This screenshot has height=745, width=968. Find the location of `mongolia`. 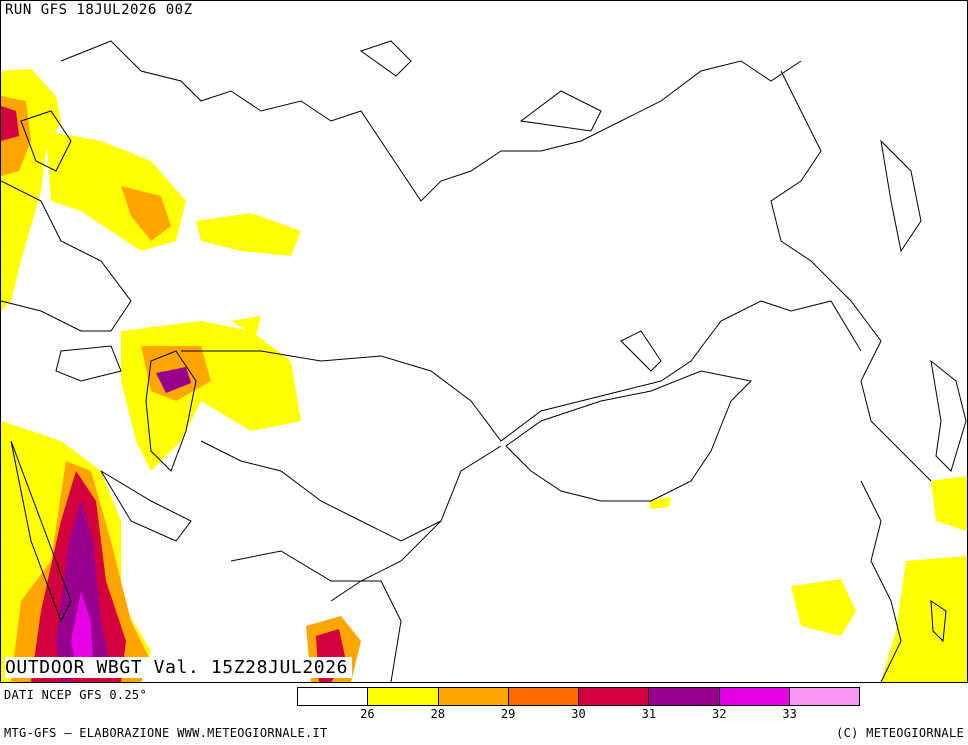

mongolia is located at coordinates (629, 436).